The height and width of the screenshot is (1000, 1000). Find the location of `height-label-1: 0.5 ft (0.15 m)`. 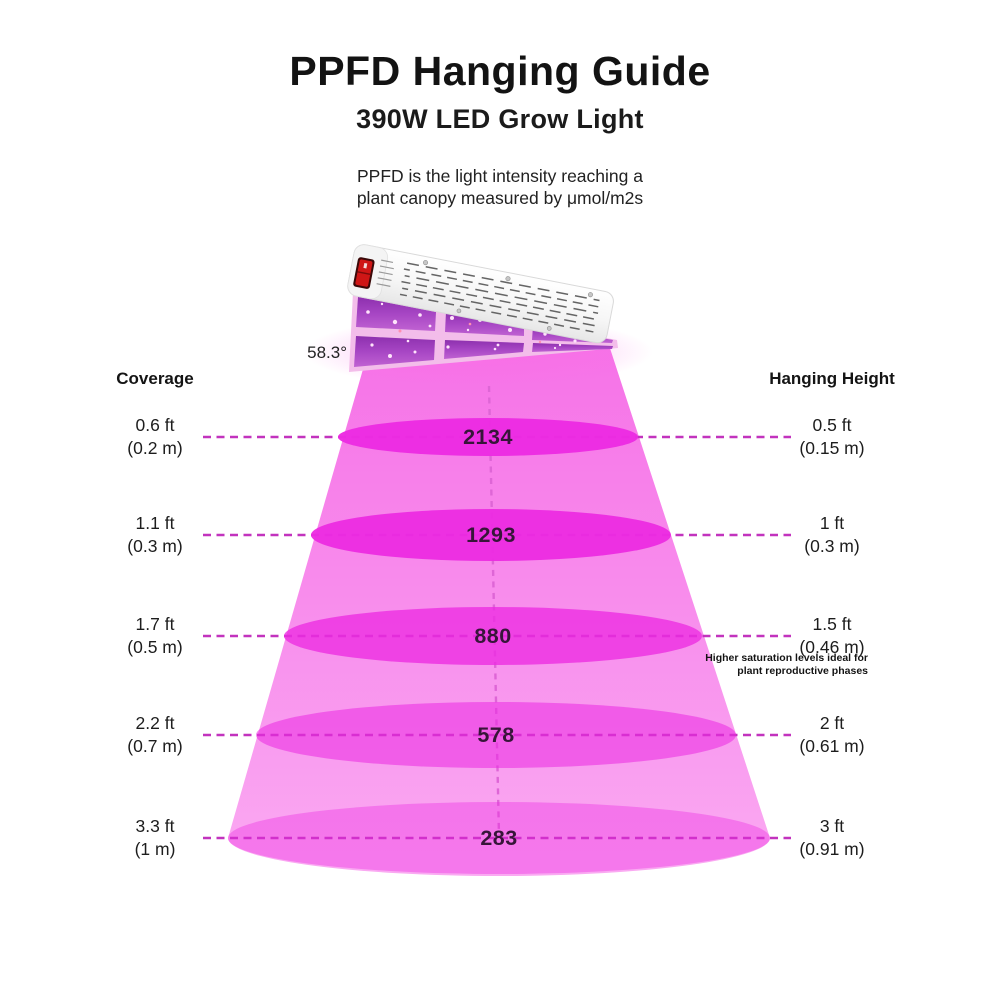

height-label-1: 0.5 ft (0.15 m) is located at coordinates (832, 436).